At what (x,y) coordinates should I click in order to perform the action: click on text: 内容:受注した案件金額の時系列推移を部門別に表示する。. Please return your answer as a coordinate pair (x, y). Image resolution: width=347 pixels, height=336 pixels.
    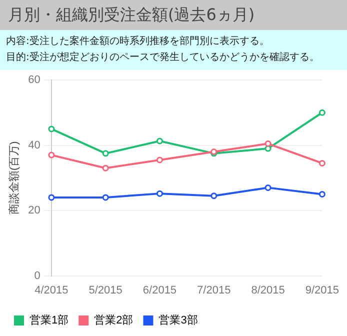
    Looking at the image, I should click on (138, 41).